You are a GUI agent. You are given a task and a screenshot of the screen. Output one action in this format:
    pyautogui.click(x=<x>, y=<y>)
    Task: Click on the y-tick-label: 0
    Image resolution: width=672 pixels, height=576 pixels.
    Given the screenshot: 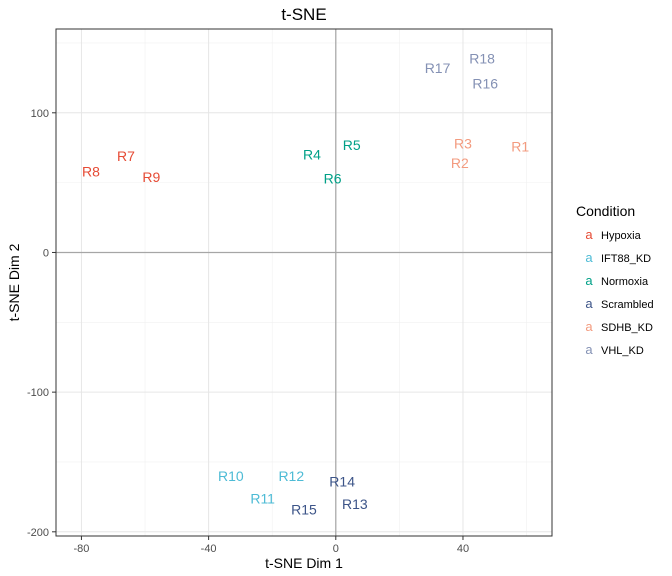 What is the action you would take?
    pyautogui.click(x=46, y=253)
    